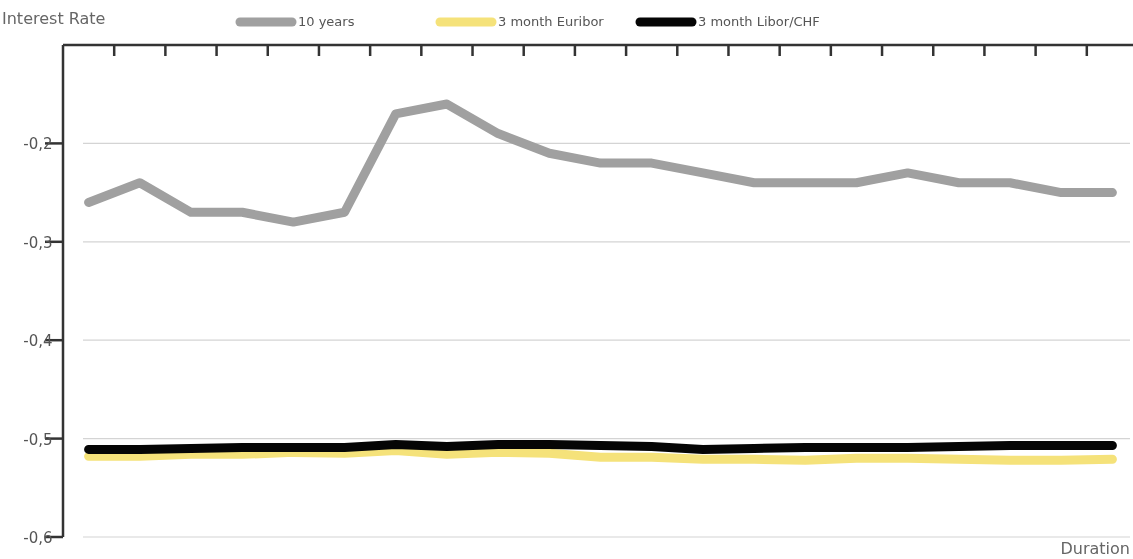 The image size is (1133, 559). What do you see at coordinates (326, 21) in the screenshot?
I see `legend-label: 10 years` at bounding box center [326, 21].